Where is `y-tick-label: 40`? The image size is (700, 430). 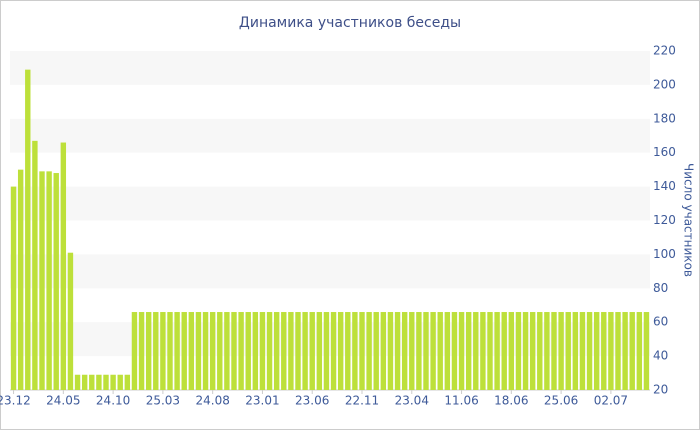
y-tick-label: 40 is located at coordinates (660, 356).